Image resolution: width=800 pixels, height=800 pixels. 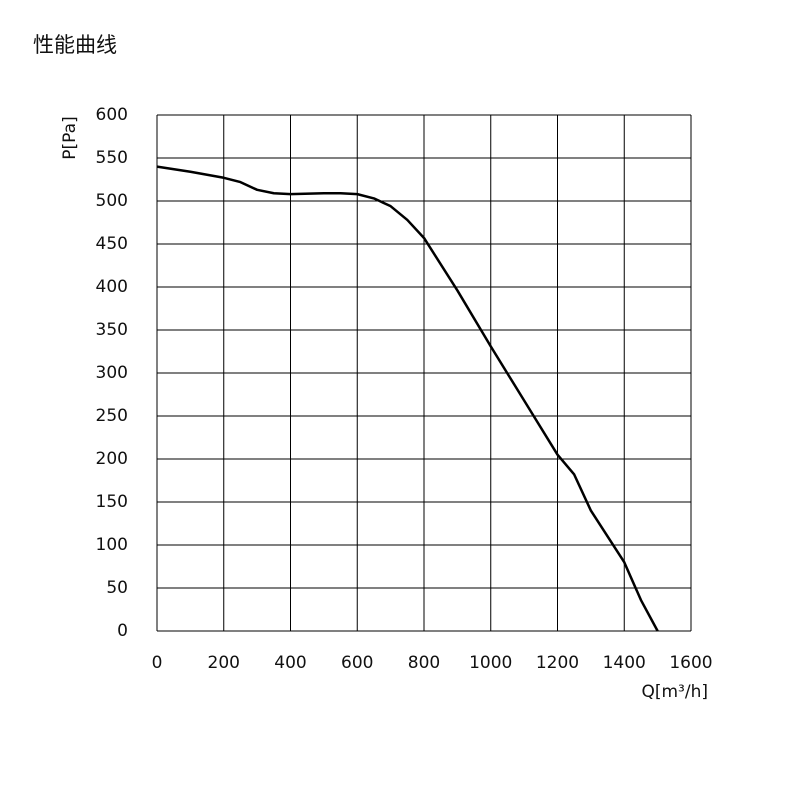 What do you see at coordinates (112, 373) in the screenshot?
I see `y-tick-label: 300` at bounding box center [112, 373].